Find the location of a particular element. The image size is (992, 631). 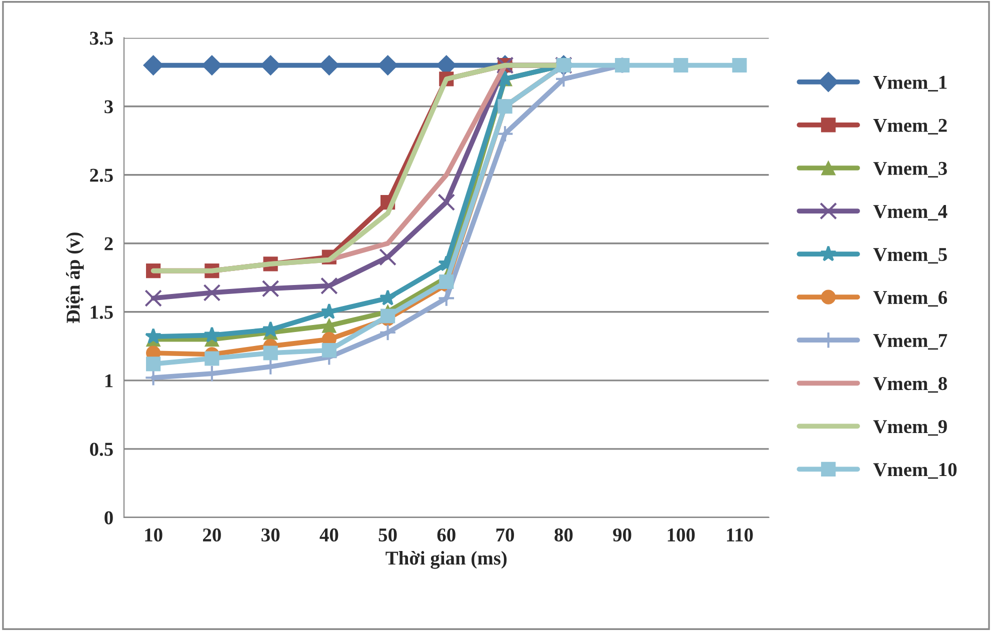

x-tick-label: 30 is located at coordinates (271, 535).